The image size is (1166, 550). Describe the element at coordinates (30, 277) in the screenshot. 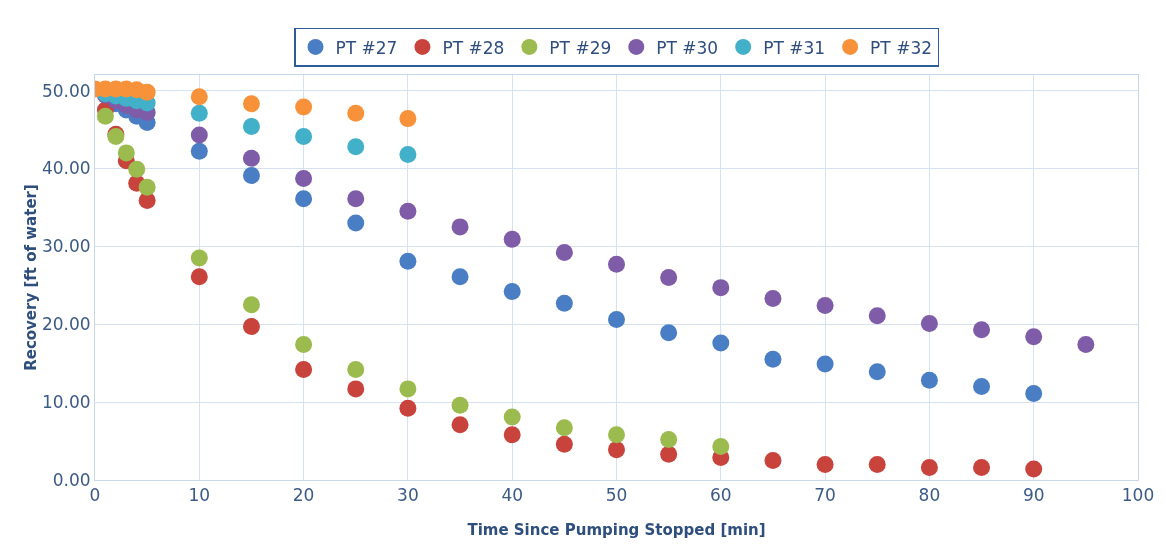

I see `y-axis-title: Recovery [ft of water]` at that location.